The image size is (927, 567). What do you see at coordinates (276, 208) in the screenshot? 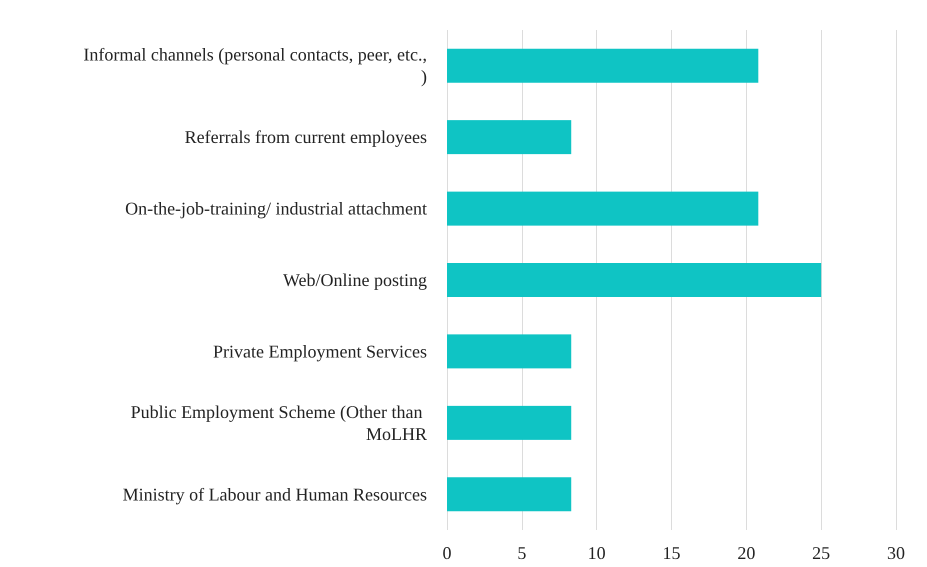
I see `y-tick-label: On-the-job-training/ industrial attachment` at bounding box center [276, 208].